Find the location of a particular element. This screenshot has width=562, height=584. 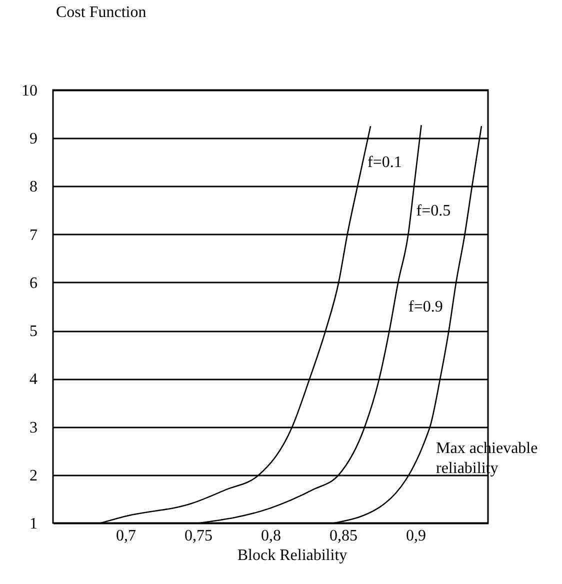

y-tick-label: 6 is located at coordinates (34, 283).